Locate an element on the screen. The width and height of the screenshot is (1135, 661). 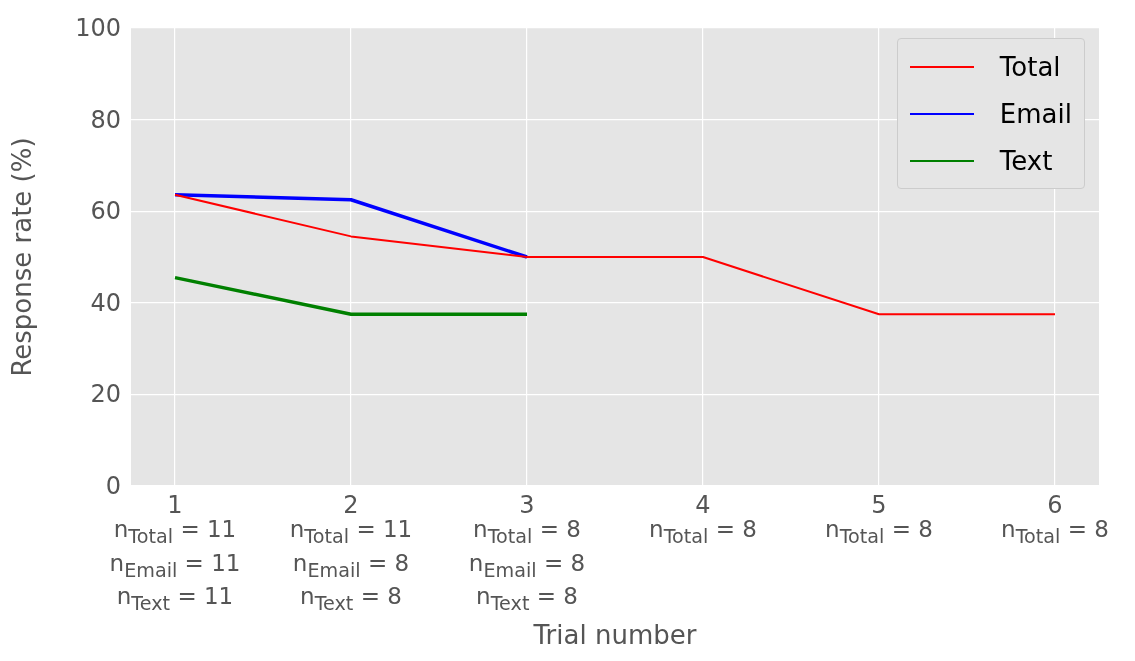
y-tick-label: 40 is located at coordinates (105, 303).